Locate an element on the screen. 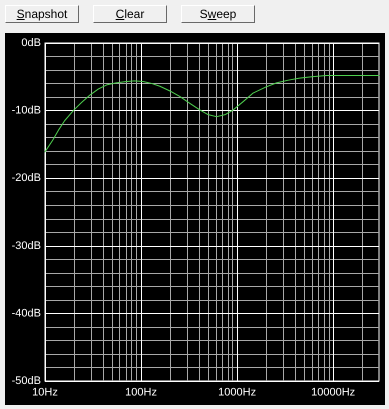  y-tick-label: -30dB is located at coordinates (26, 246).